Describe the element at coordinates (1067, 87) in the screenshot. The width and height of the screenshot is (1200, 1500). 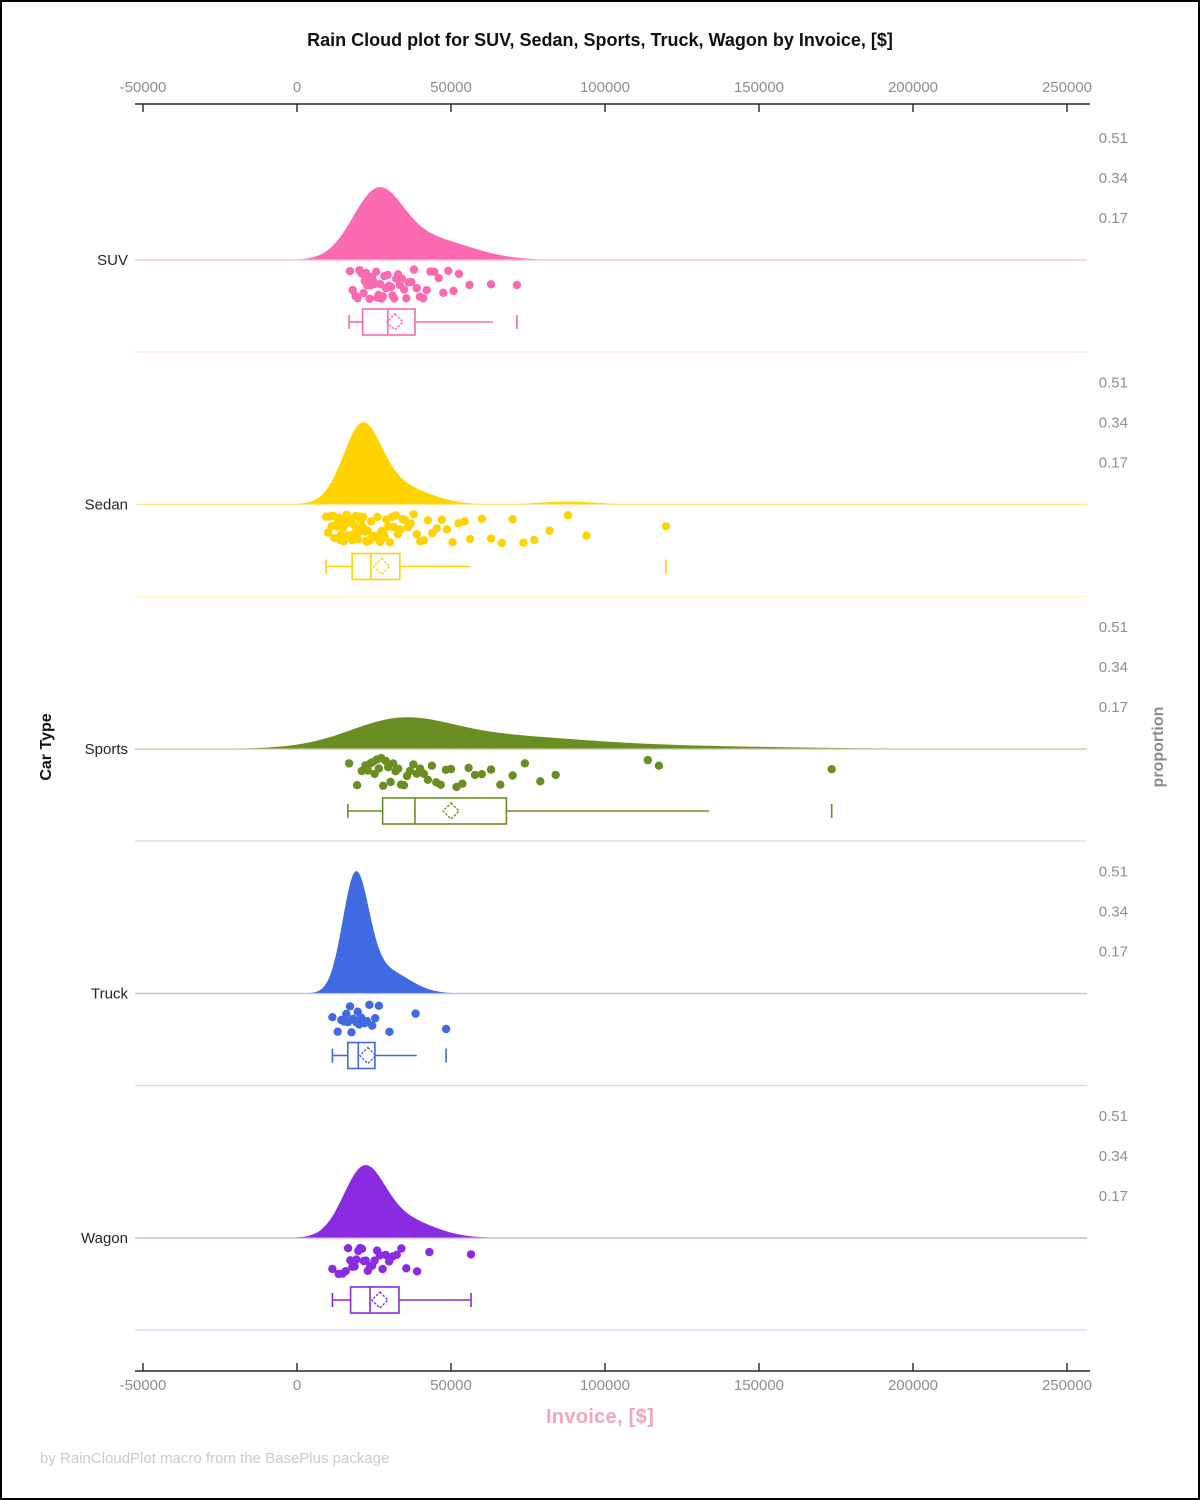
I see `x-axis-tick-label-top: 250000` at that location.